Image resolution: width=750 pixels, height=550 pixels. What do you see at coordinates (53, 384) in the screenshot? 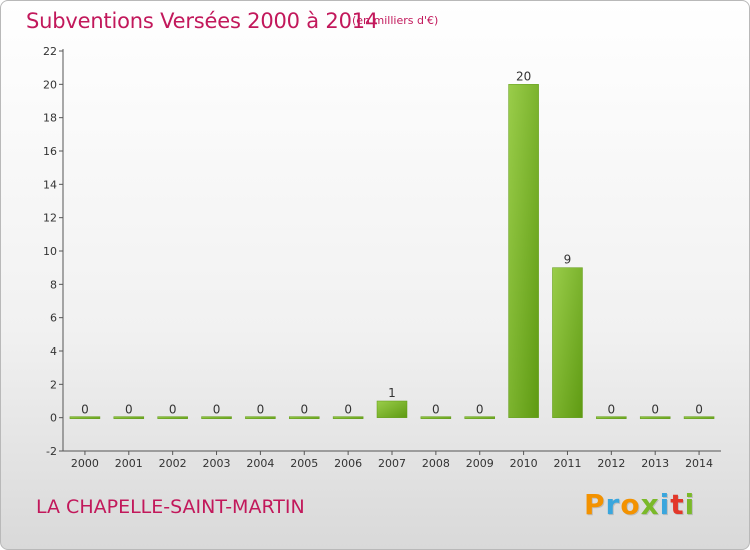
I see `y-tick-label: 2` at bounding box center [53, 384].